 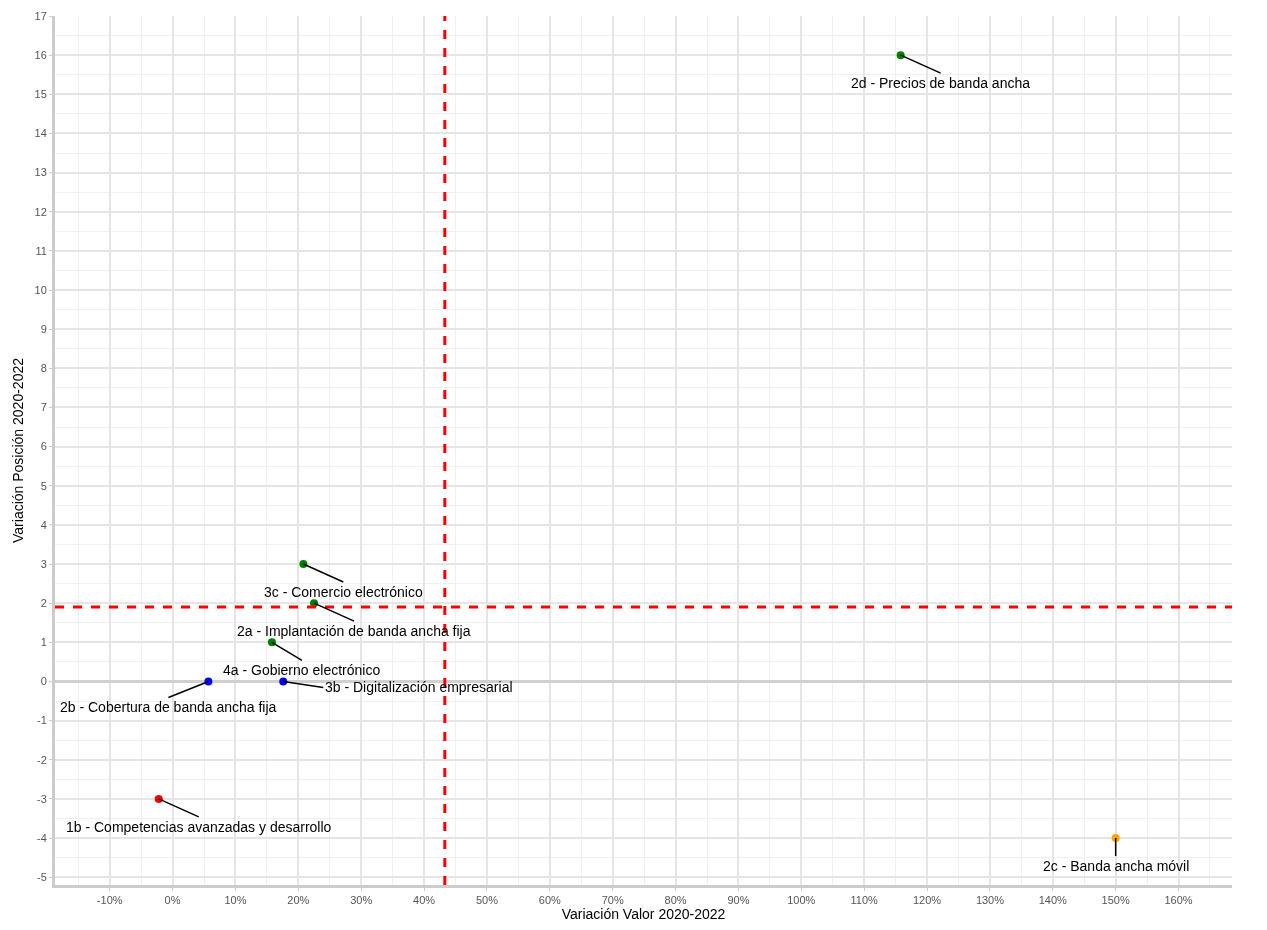 What do you see at coordinates (1178, 900) in the screenshot?
I see `x-tick-label: 160%` at bounding box center [1178, 900].